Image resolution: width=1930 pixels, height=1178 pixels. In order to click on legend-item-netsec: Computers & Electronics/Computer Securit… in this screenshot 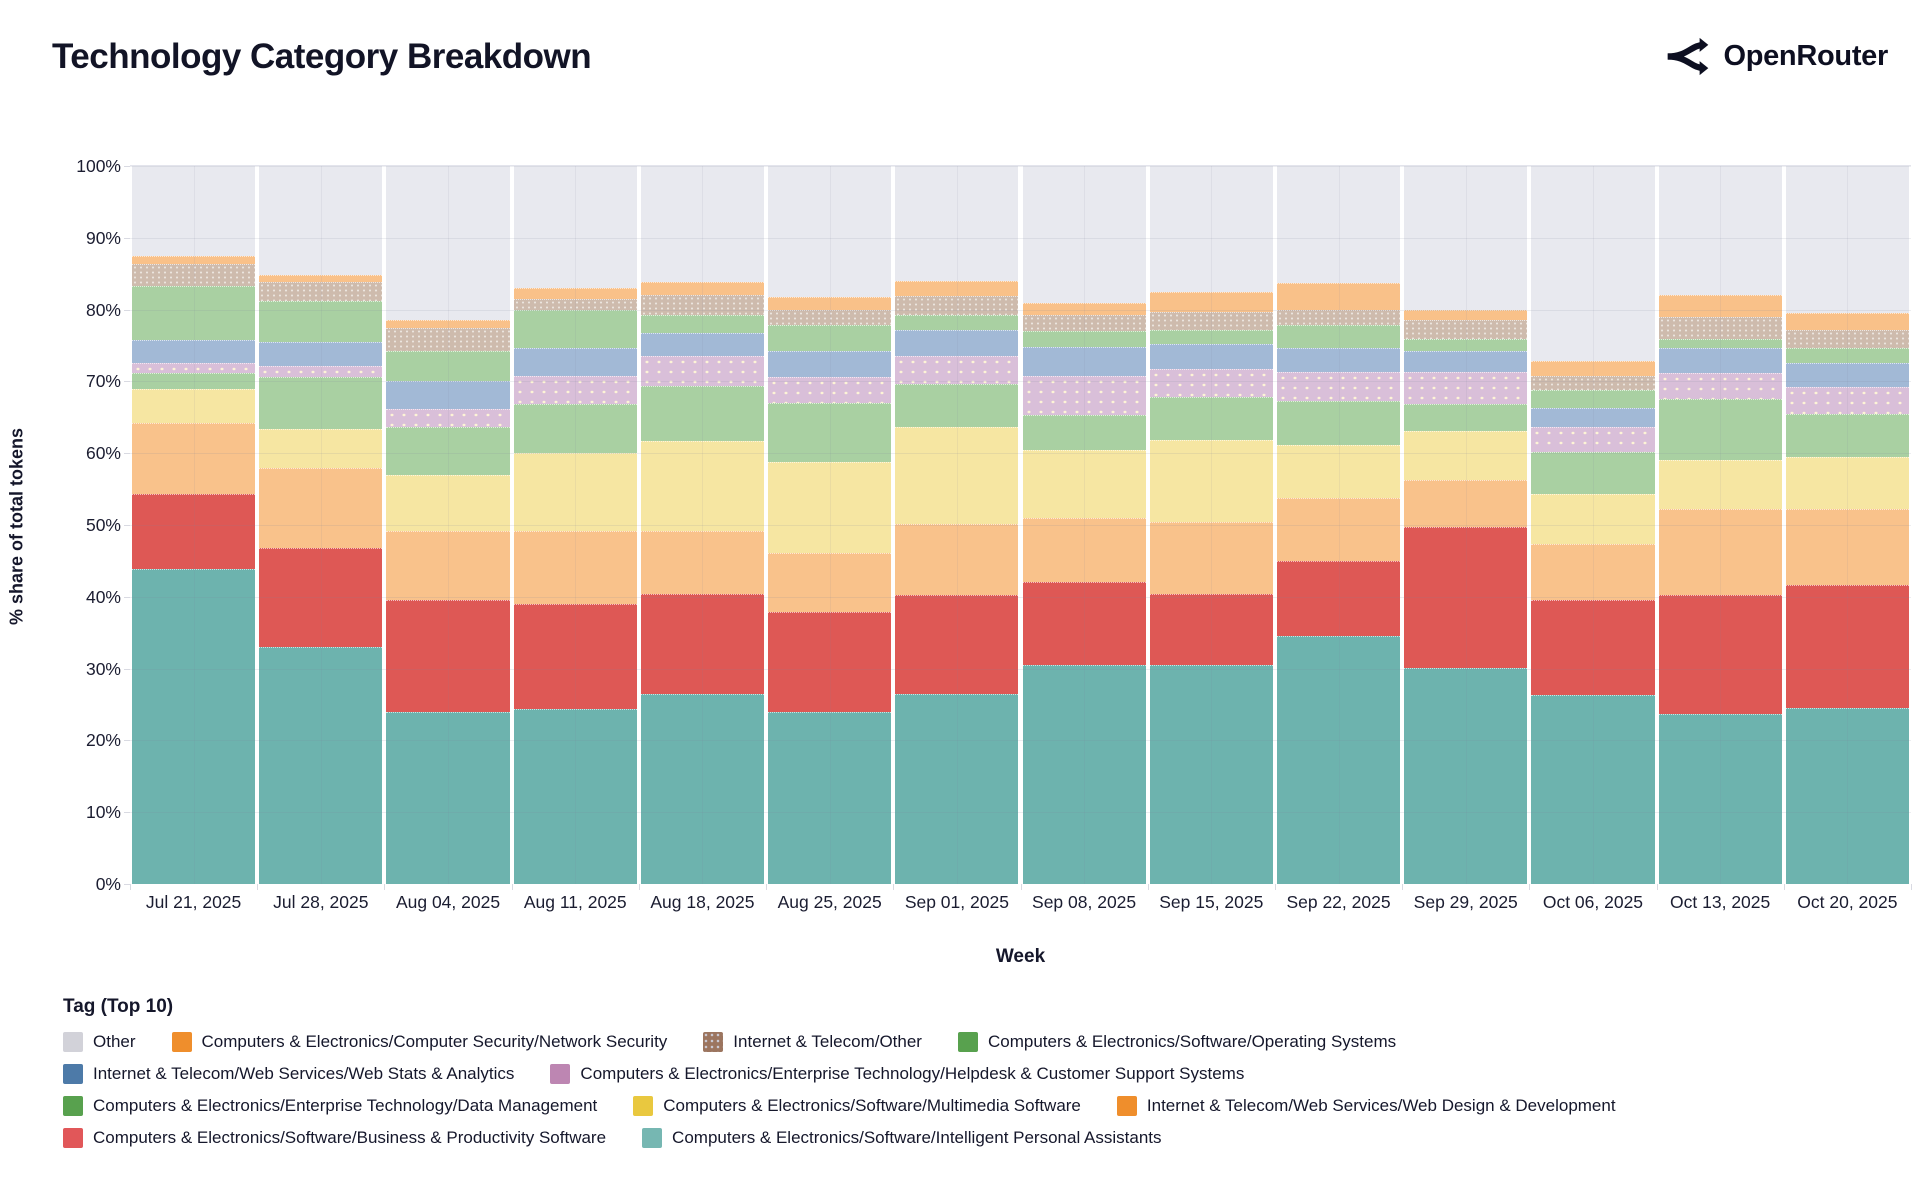, I will do `click(419, 1042)`.